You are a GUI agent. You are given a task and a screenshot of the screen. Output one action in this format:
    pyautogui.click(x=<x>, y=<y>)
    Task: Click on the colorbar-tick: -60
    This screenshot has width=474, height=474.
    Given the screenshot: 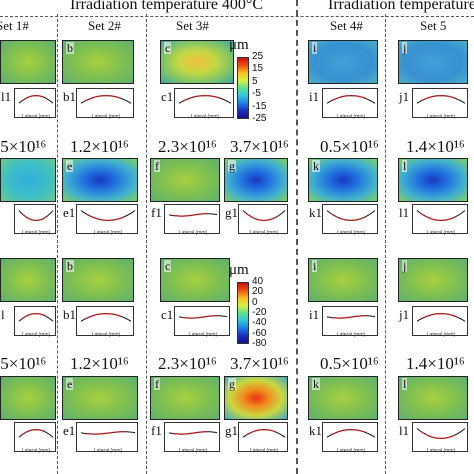 What is the action you would take?
    pyautogui.click(x=259, y=333)
    